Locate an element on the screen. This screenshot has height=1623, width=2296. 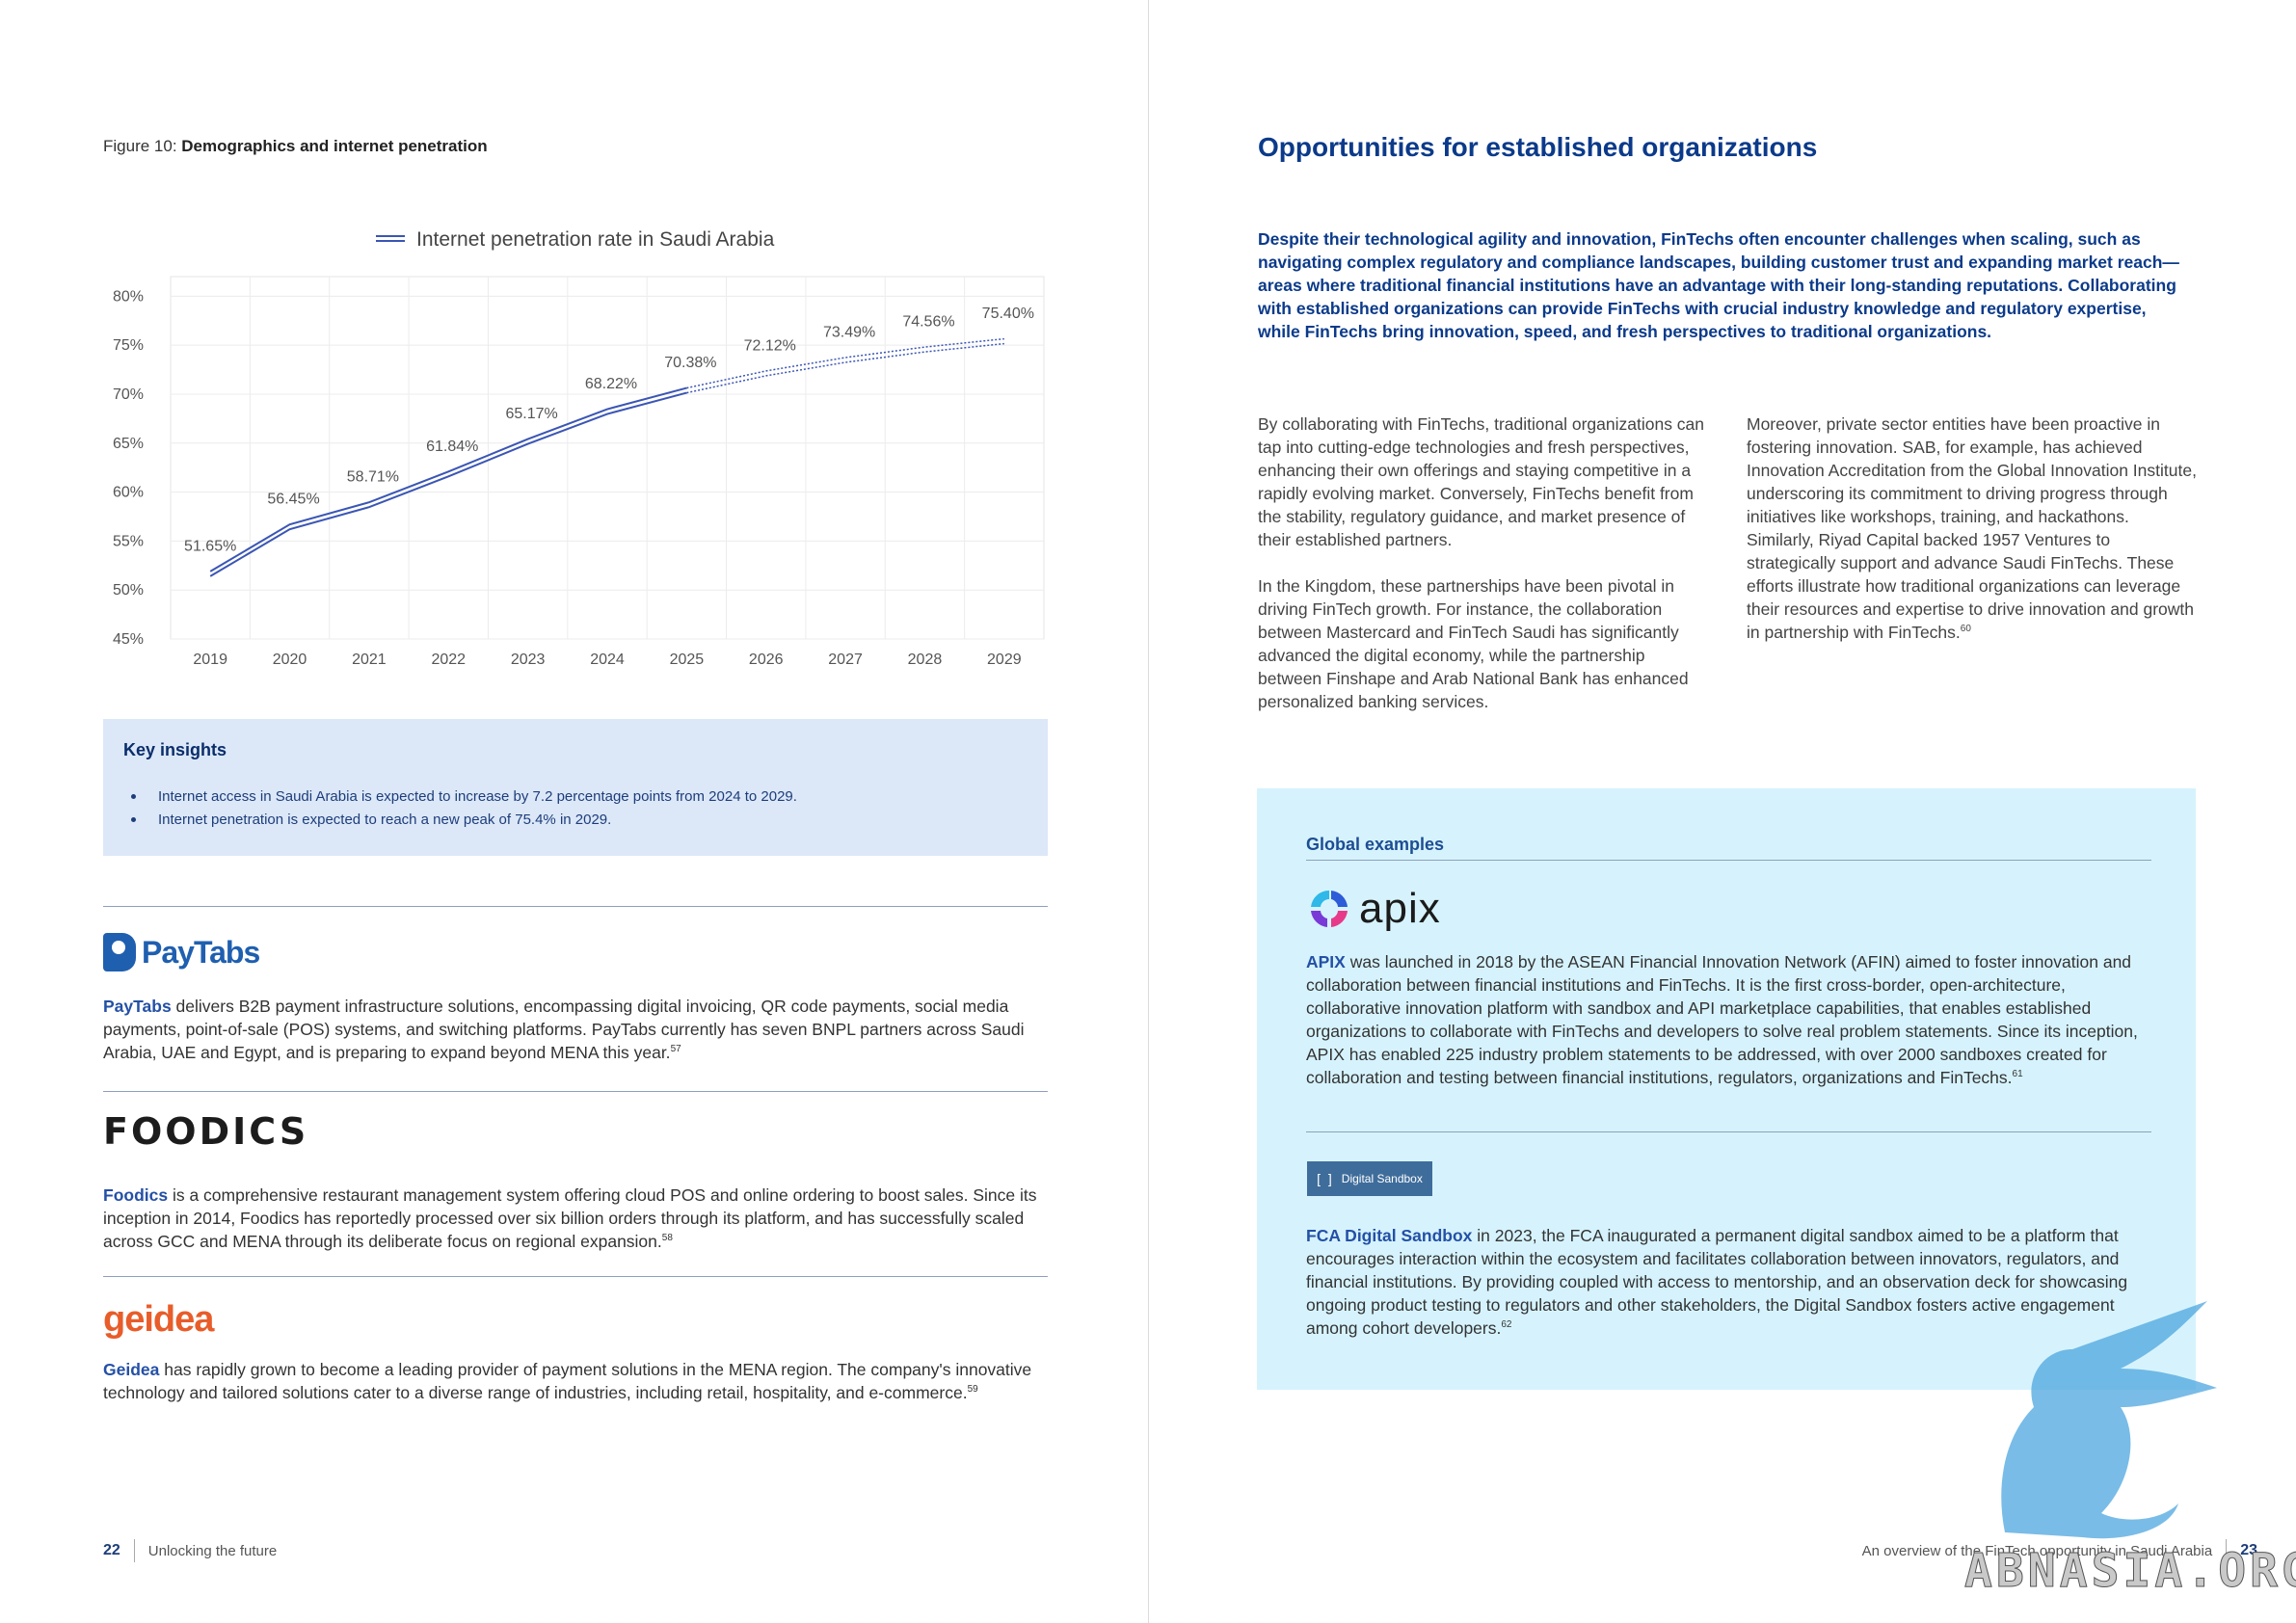
y-tick-label: 80% is located at coordinates (128, 296).